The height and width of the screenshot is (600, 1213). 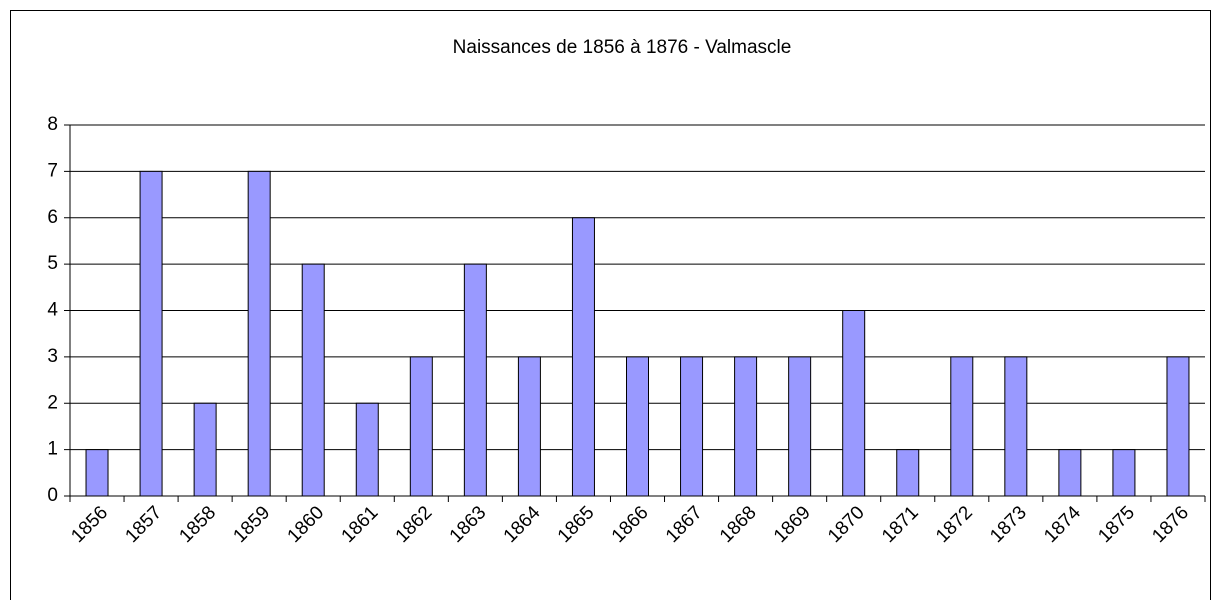 I want to click on y-tick-label: 0, so click(x=52, y=495).